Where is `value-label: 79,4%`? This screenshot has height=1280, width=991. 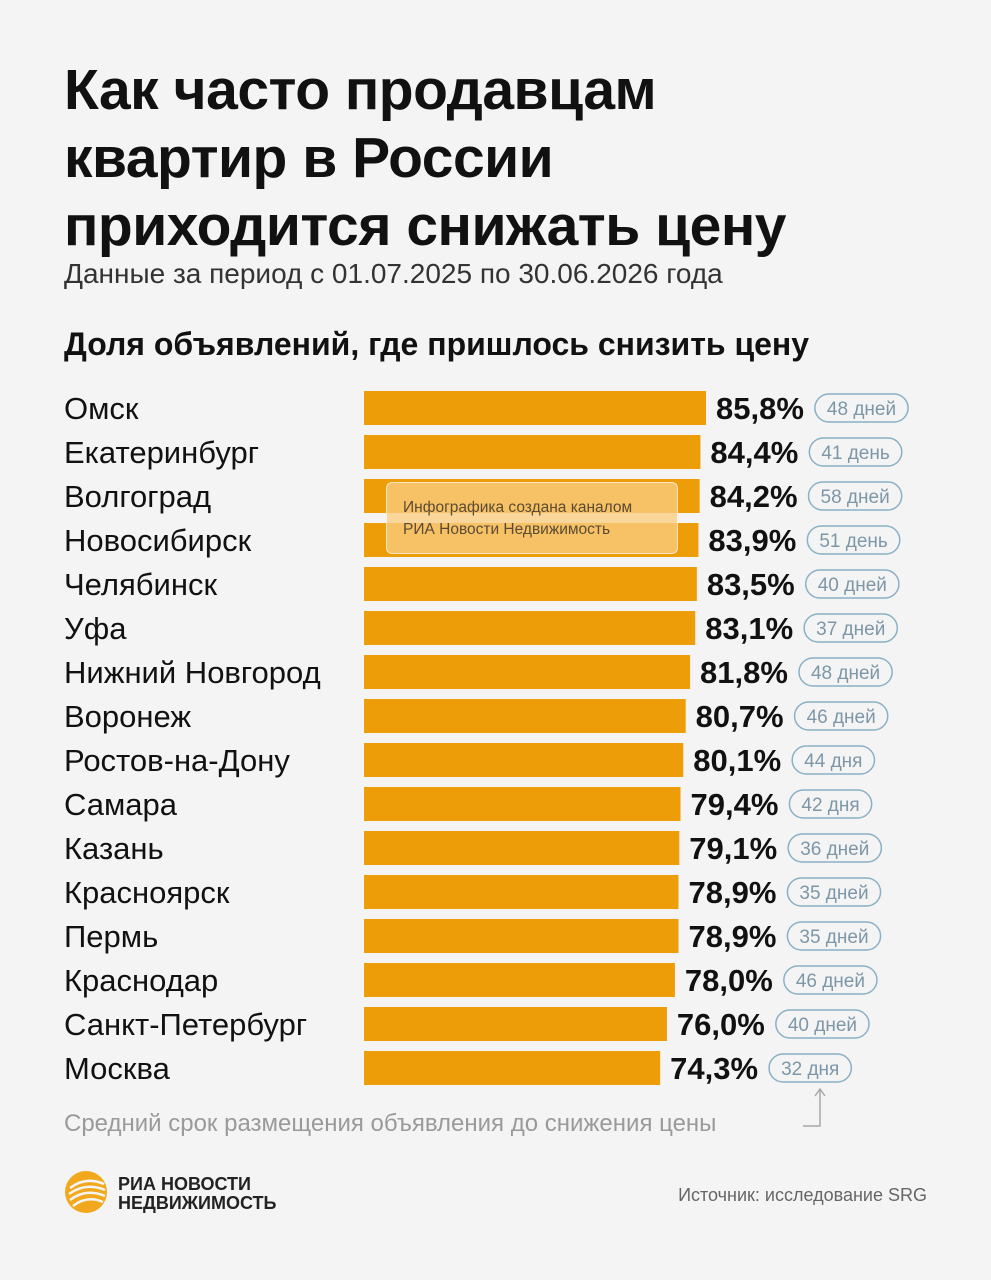 value-label: 79,4% is located at coordinates (734, 804).